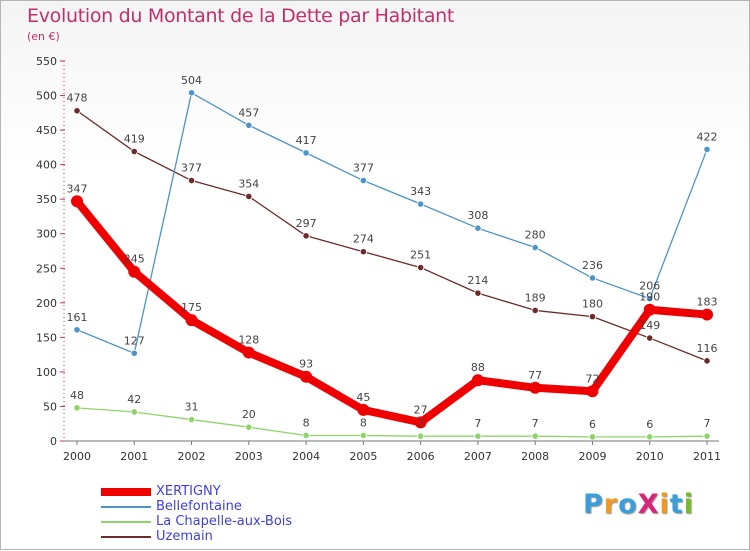 The height and width of the screenshot is (551, 750). Describe the element at coordinates (592, 424) in the screenshot. I see `data-label: 6` at that location.